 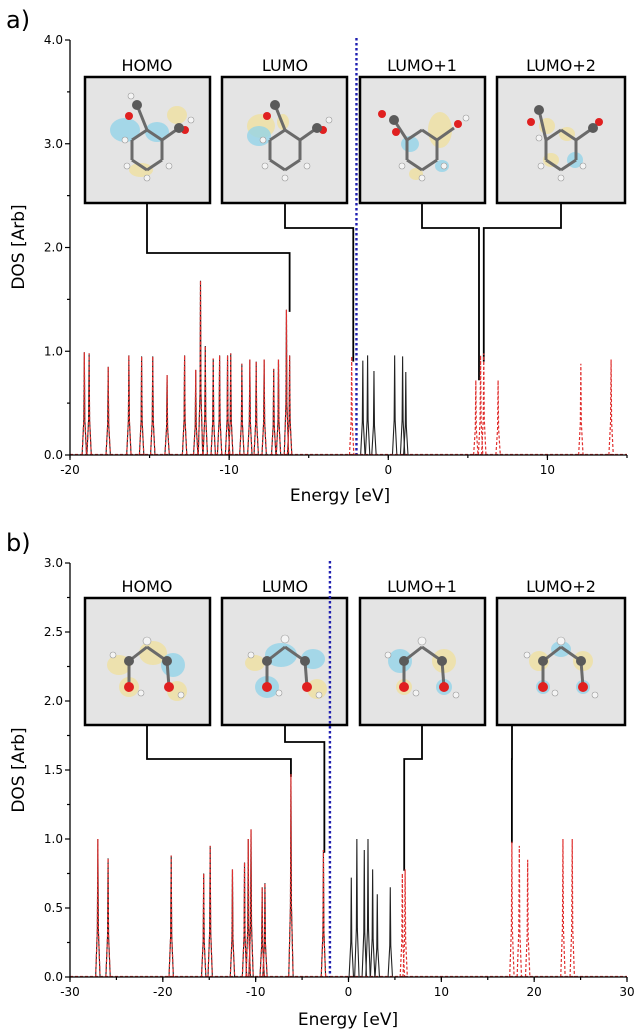 What do you see at coordinates (626, 992) in the screenshot?
I see `x-tick-label: 30` at bounding box center [626, 992].